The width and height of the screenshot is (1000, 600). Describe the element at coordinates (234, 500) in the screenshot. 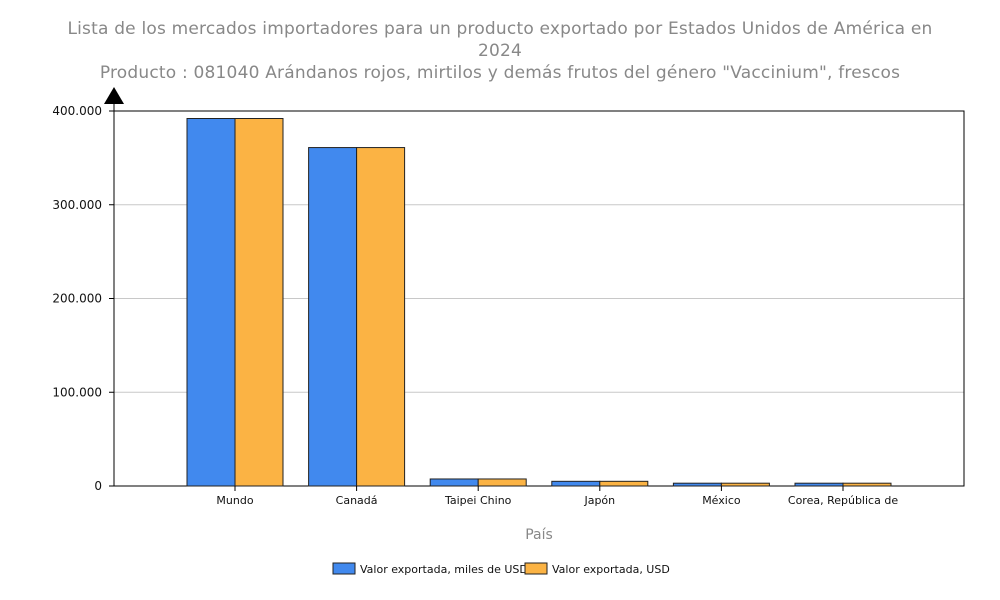

I see `x-tick-label: Mundo` at that location.